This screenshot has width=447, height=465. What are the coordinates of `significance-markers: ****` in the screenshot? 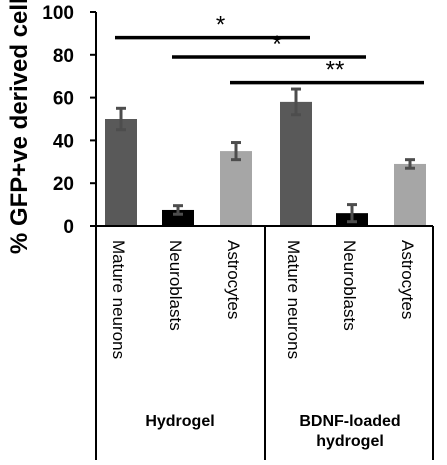 It's located at (269, 48).